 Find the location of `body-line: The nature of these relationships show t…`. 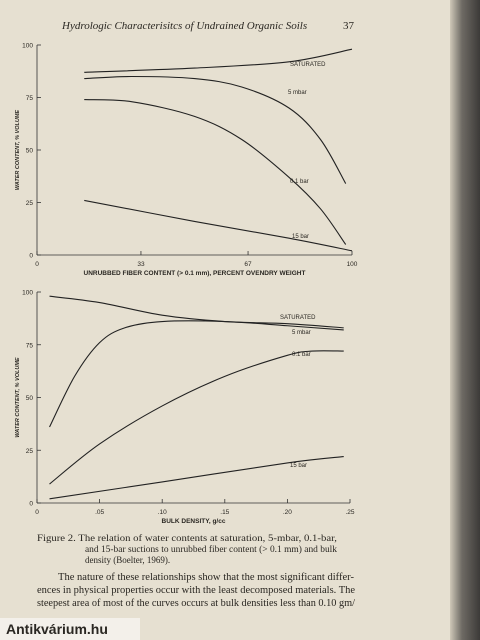

body-line: The nature of these relationships show t… is located at coordinates (206, 577).